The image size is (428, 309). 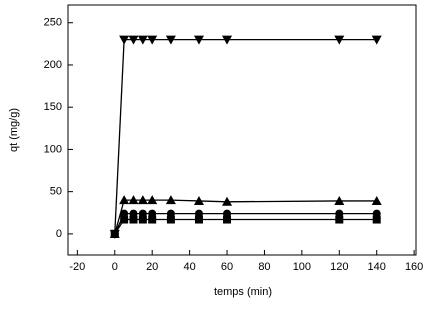 I want to click on x-tick-label: 120, so click(x=339, y=267).